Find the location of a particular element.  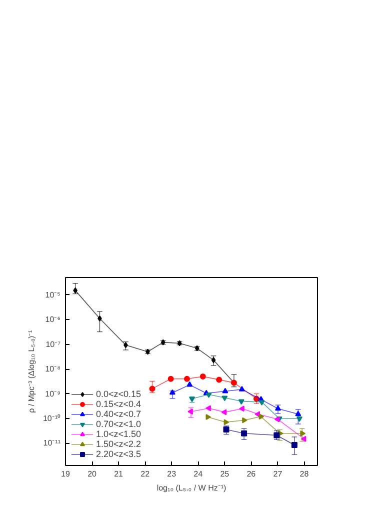

x-tick-label: 26 is located at coordinates (251, 474).